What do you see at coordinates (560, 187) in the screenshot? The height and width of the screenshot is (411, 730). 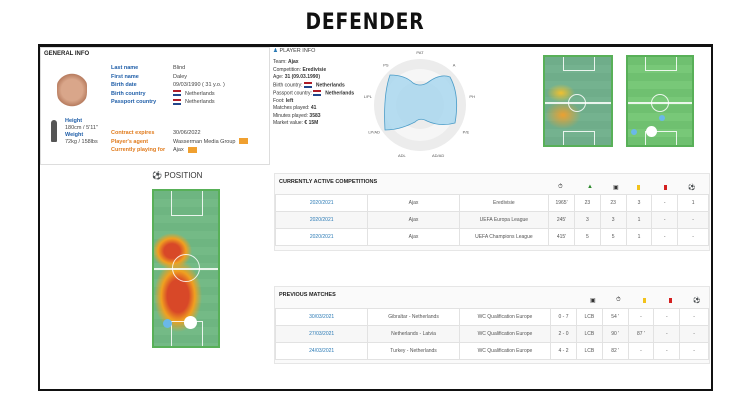 I see `clock-icon: ⏱` at bounding box center [560, 187].